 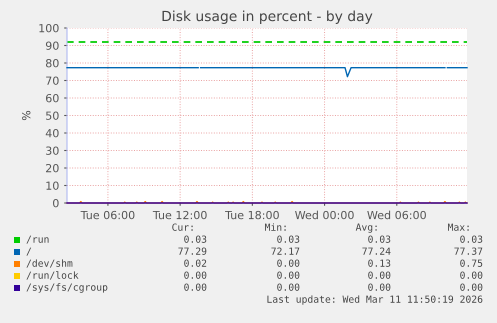 I want to click on text: 77.37, so click(x=468, y=251).